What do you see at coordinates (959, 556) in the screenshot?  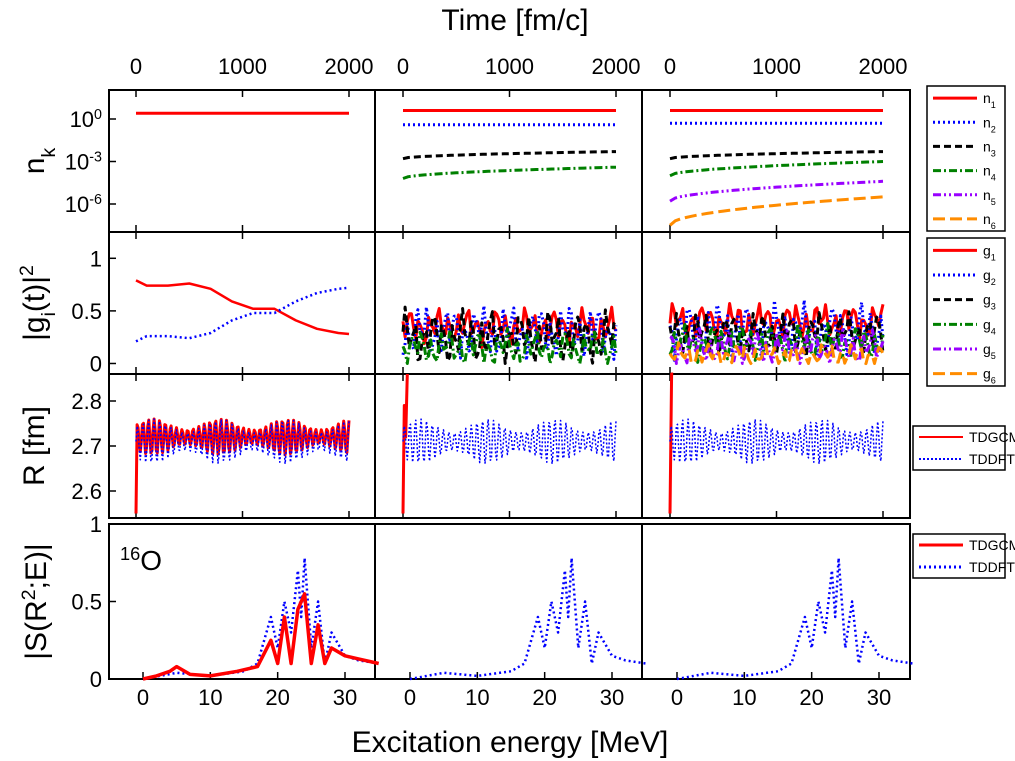 I see `legend-S` at bounding box center [959, 556].